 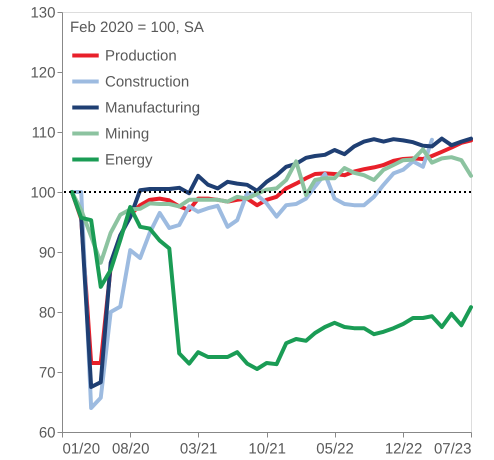 I want to click on x-tick-label: 12/22, so click(x=403, y=449).